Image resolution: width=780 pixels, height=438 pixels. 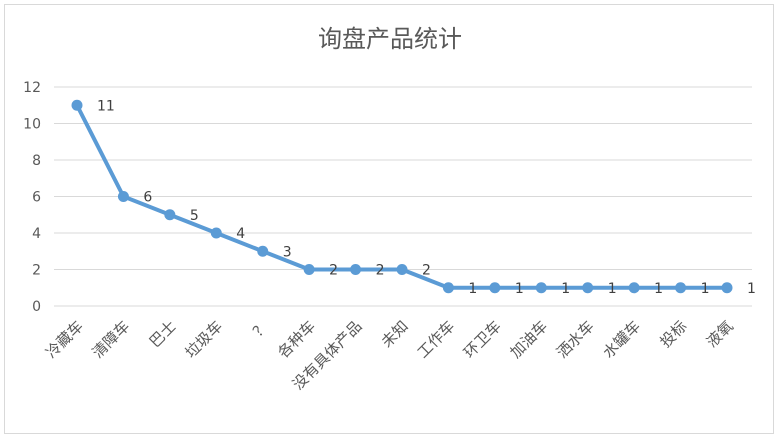 What do you see at coordinates (260, 328) in the screenshot?
I see `x-tick-label: ？` at bounding box center [260, 328].